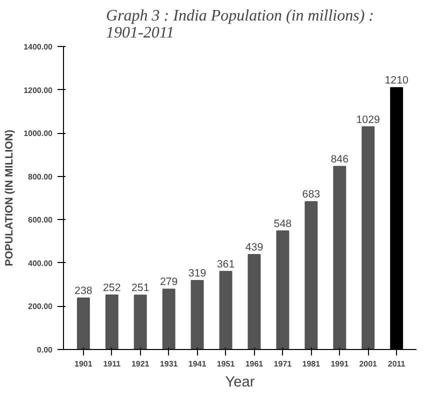 Image resolution: width=424 pixels, height=393 pixels. Describe the element at coordinates (39, 47) in the screenshot. I see `y-tick-label: 1400.00` at that location.